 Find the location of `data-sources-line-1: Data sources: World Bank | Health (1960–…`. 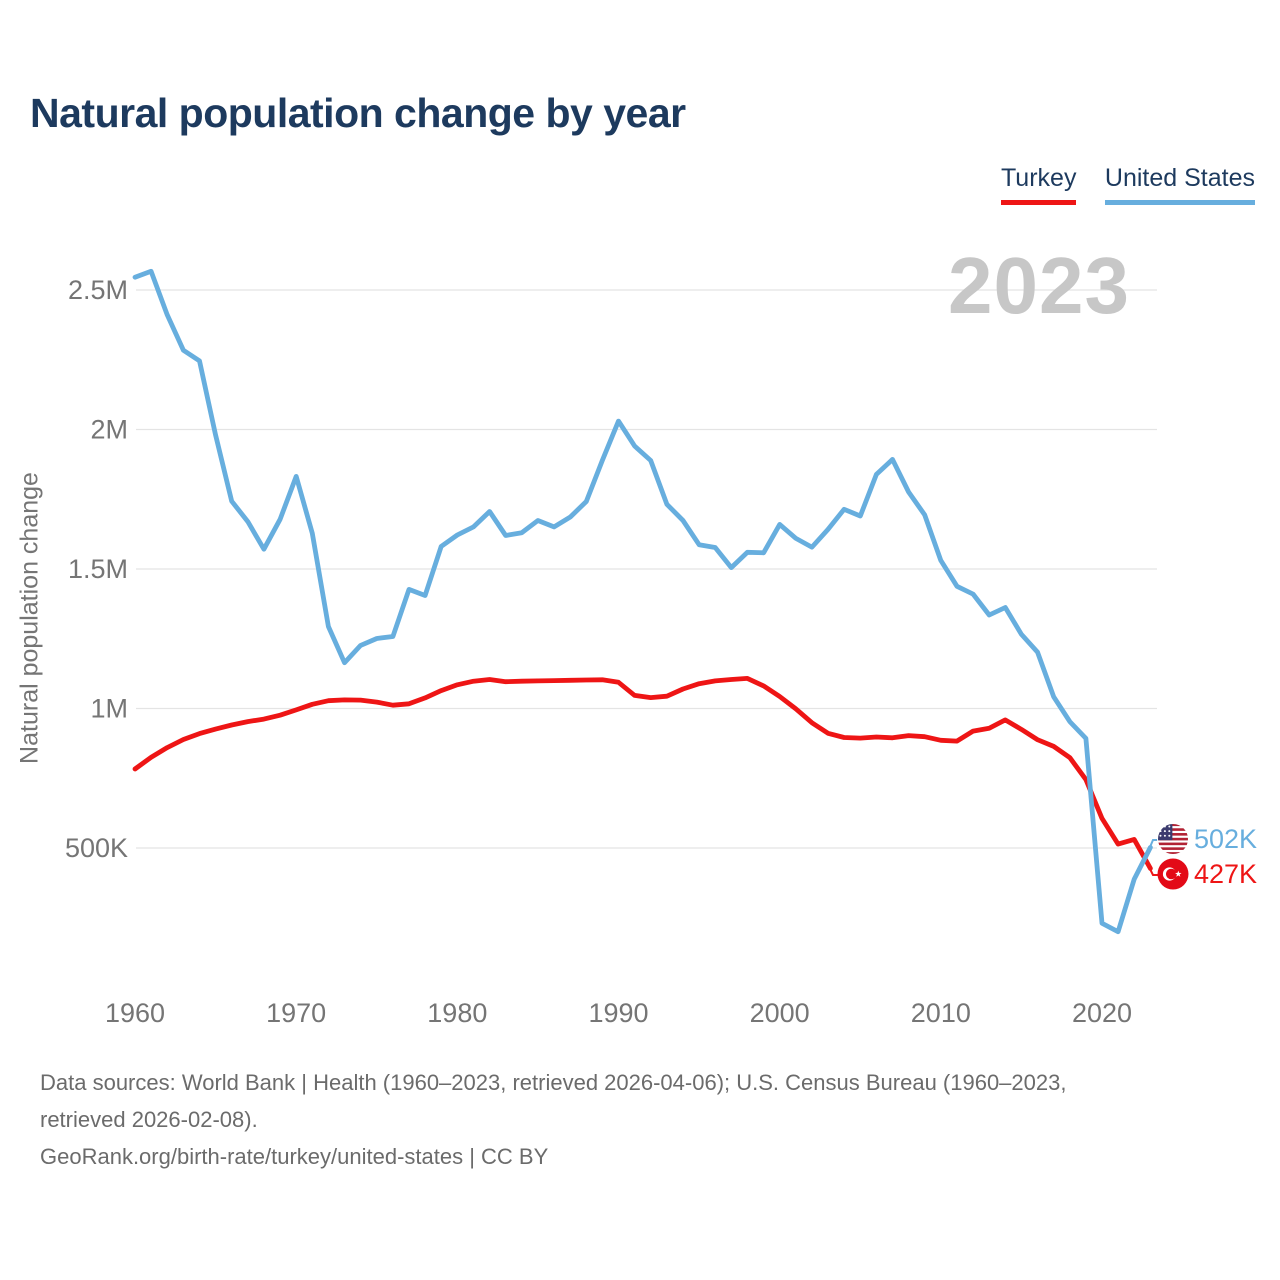

data-sources-line-1: Data sources: World Bank | Health (1960–… is located at coordinates (553, 1082).